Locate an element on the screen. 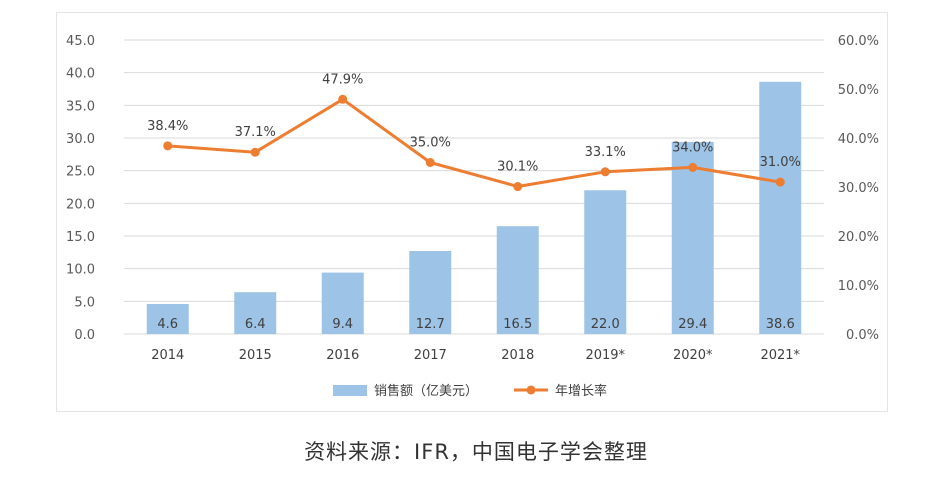  growth-rate-label: 33.1% is located at coordinates (605, 152).